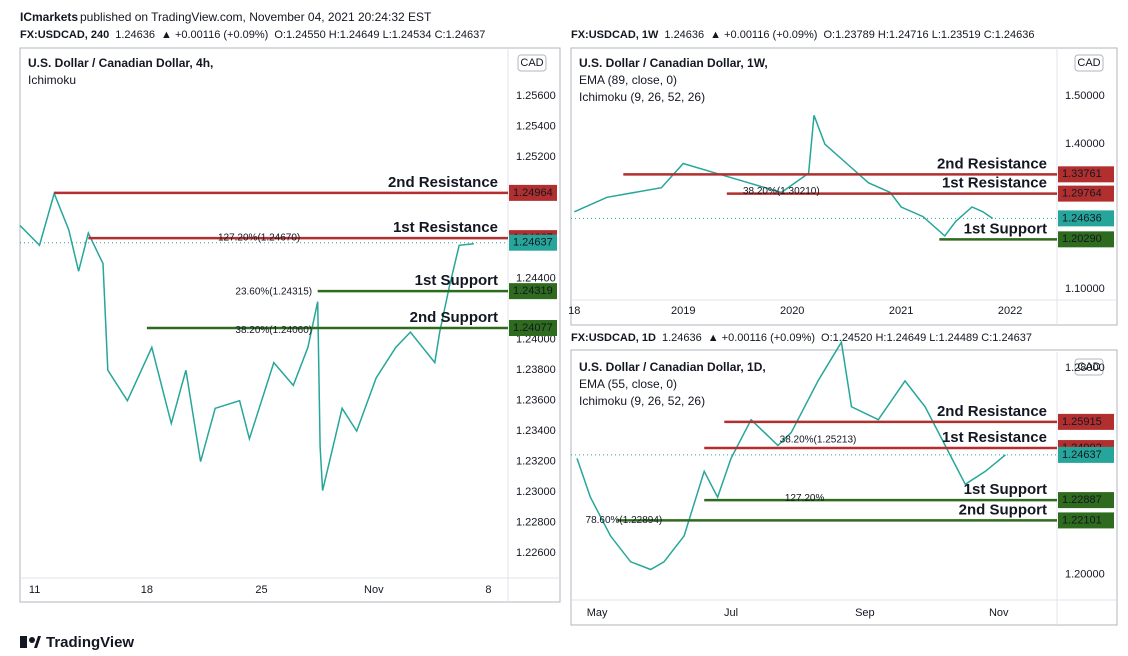 This screenshot has height=656, width=1128. What do you see at coordinates (1082, 218) in the screenshot?
I see `price-tag-label: 1.24636` at bounding box center [1082, 218].